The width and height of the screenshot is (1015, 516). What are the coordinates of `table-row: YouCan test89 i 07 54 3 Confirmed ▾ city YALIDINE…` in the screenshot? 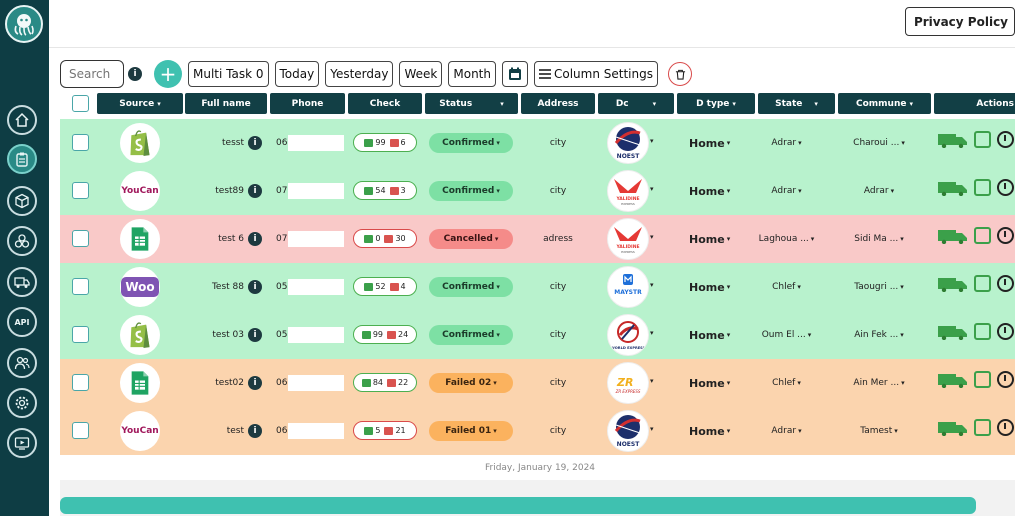 It's located at (537, 191).